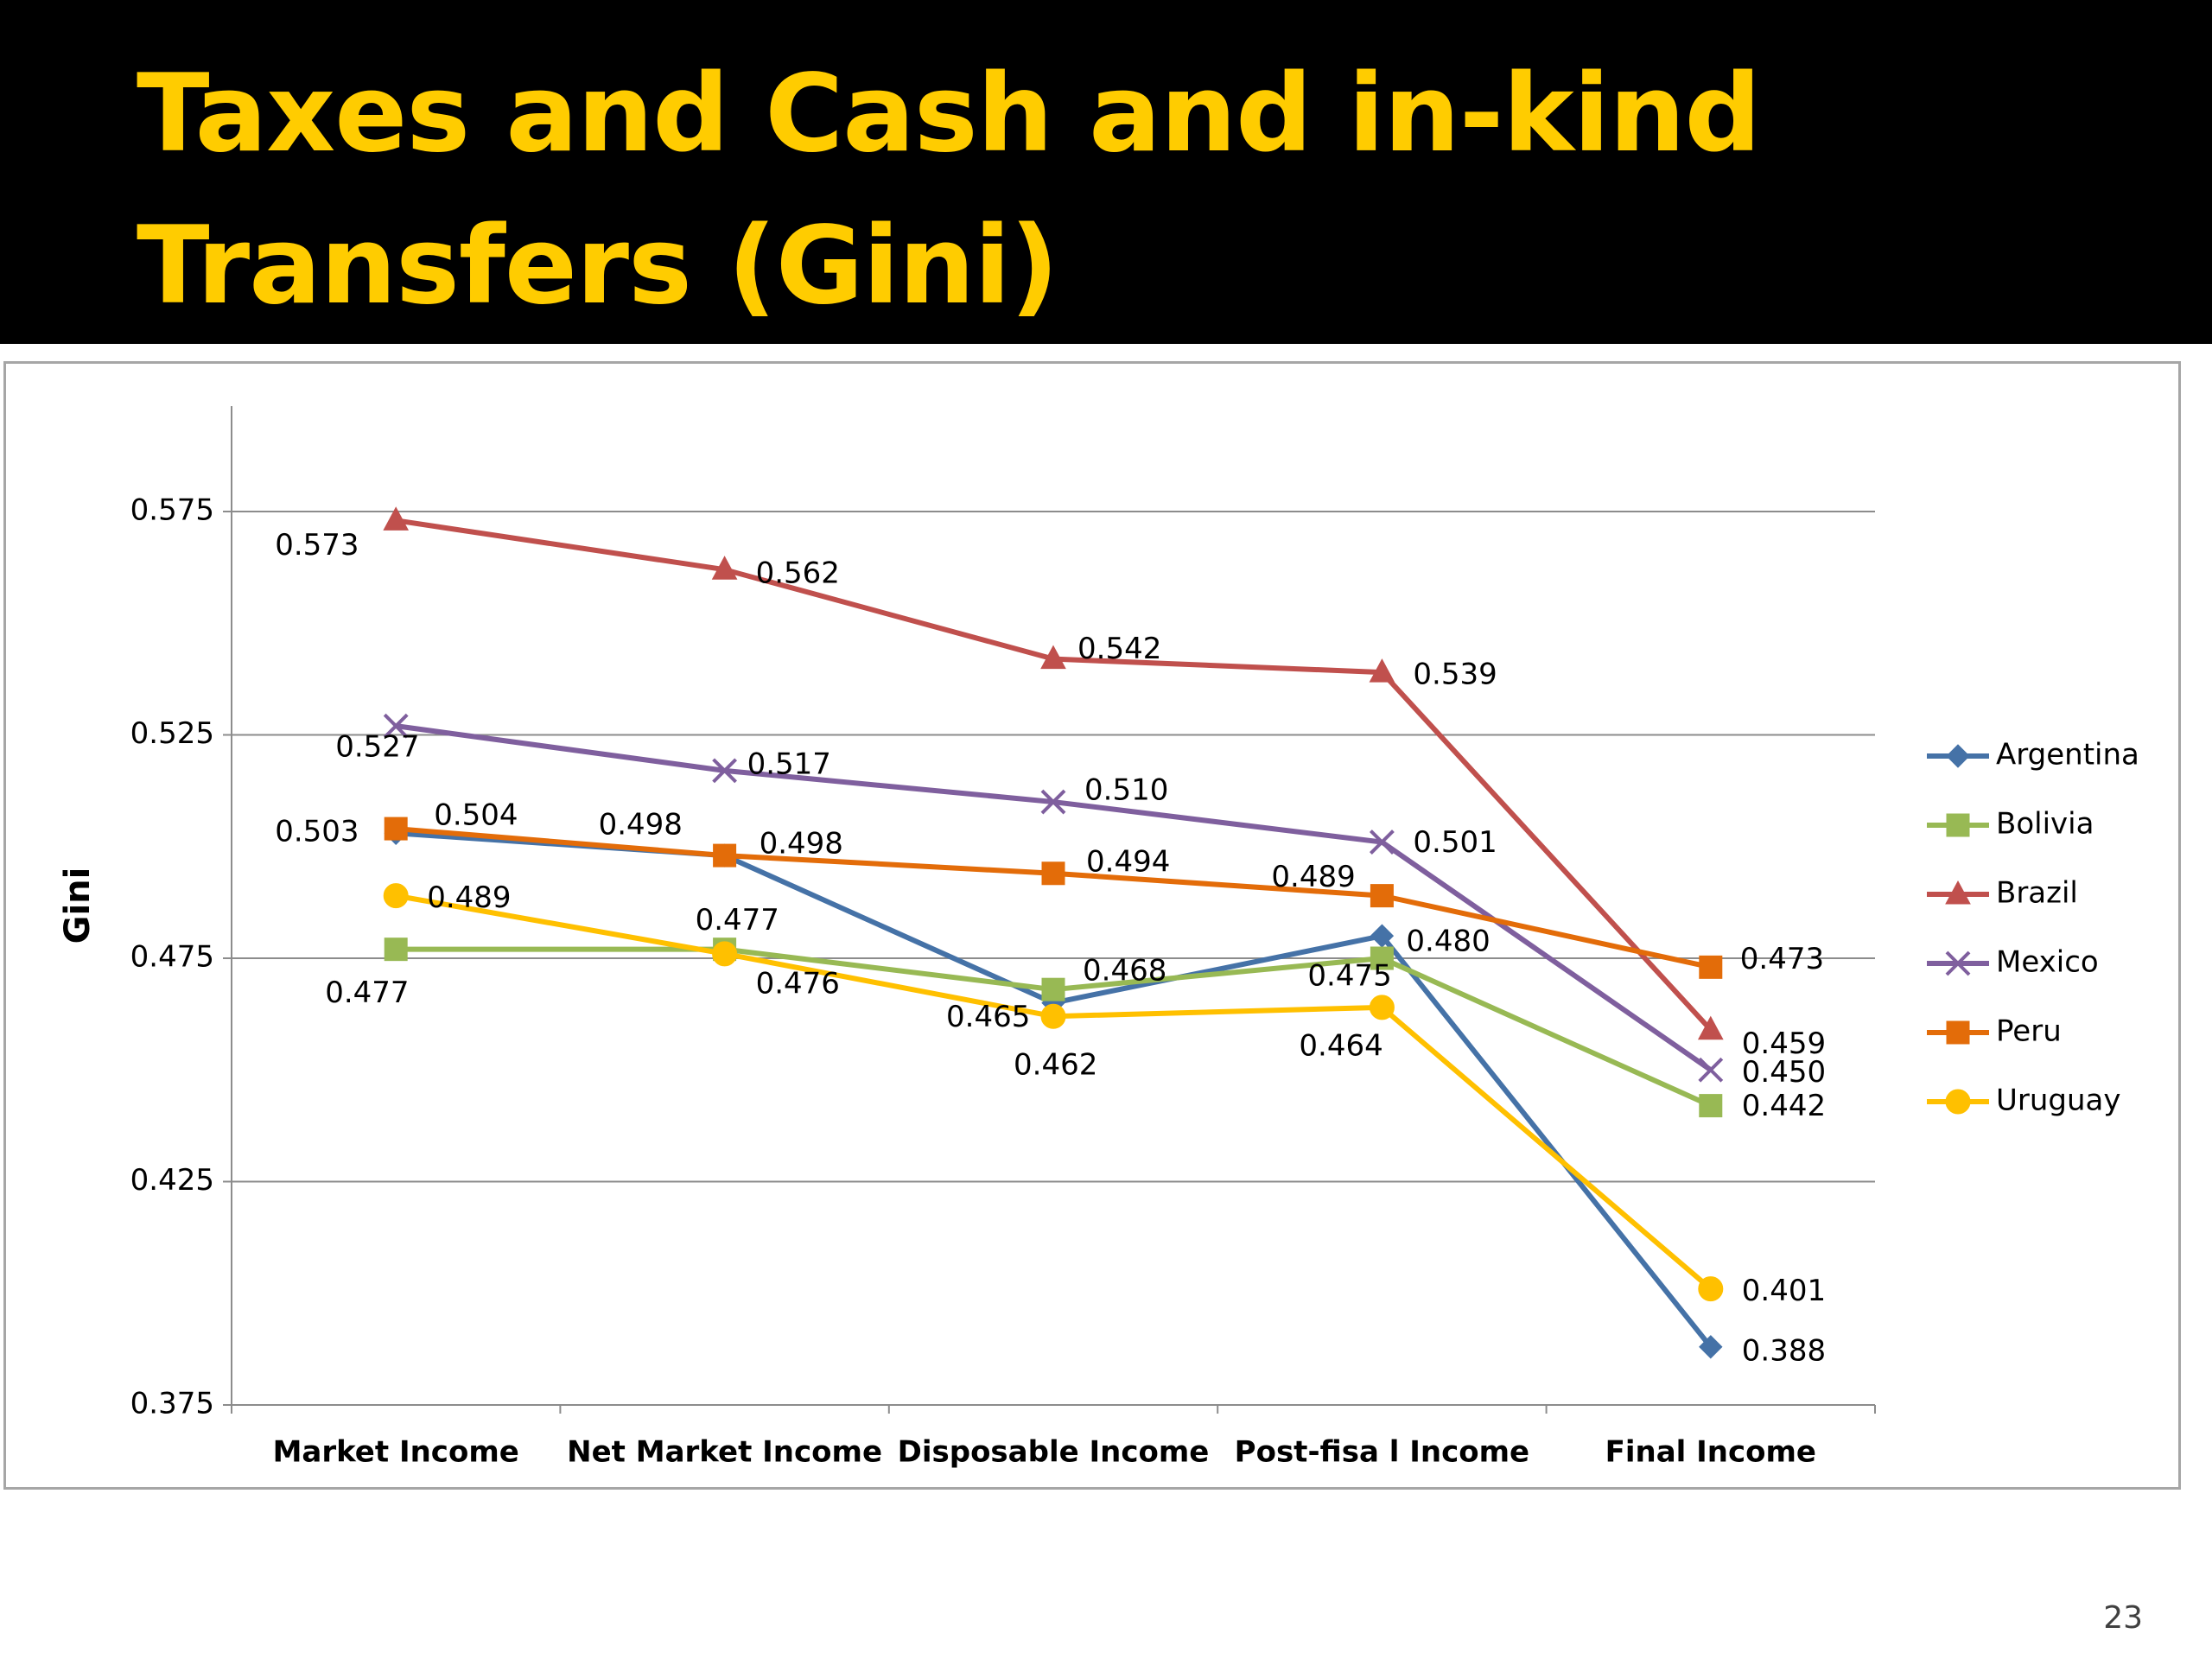  What do you see at coordinates (377, 747) in the screenshot?
I see `data-label-mexico: 0.527` at bounding box center [377, 747].